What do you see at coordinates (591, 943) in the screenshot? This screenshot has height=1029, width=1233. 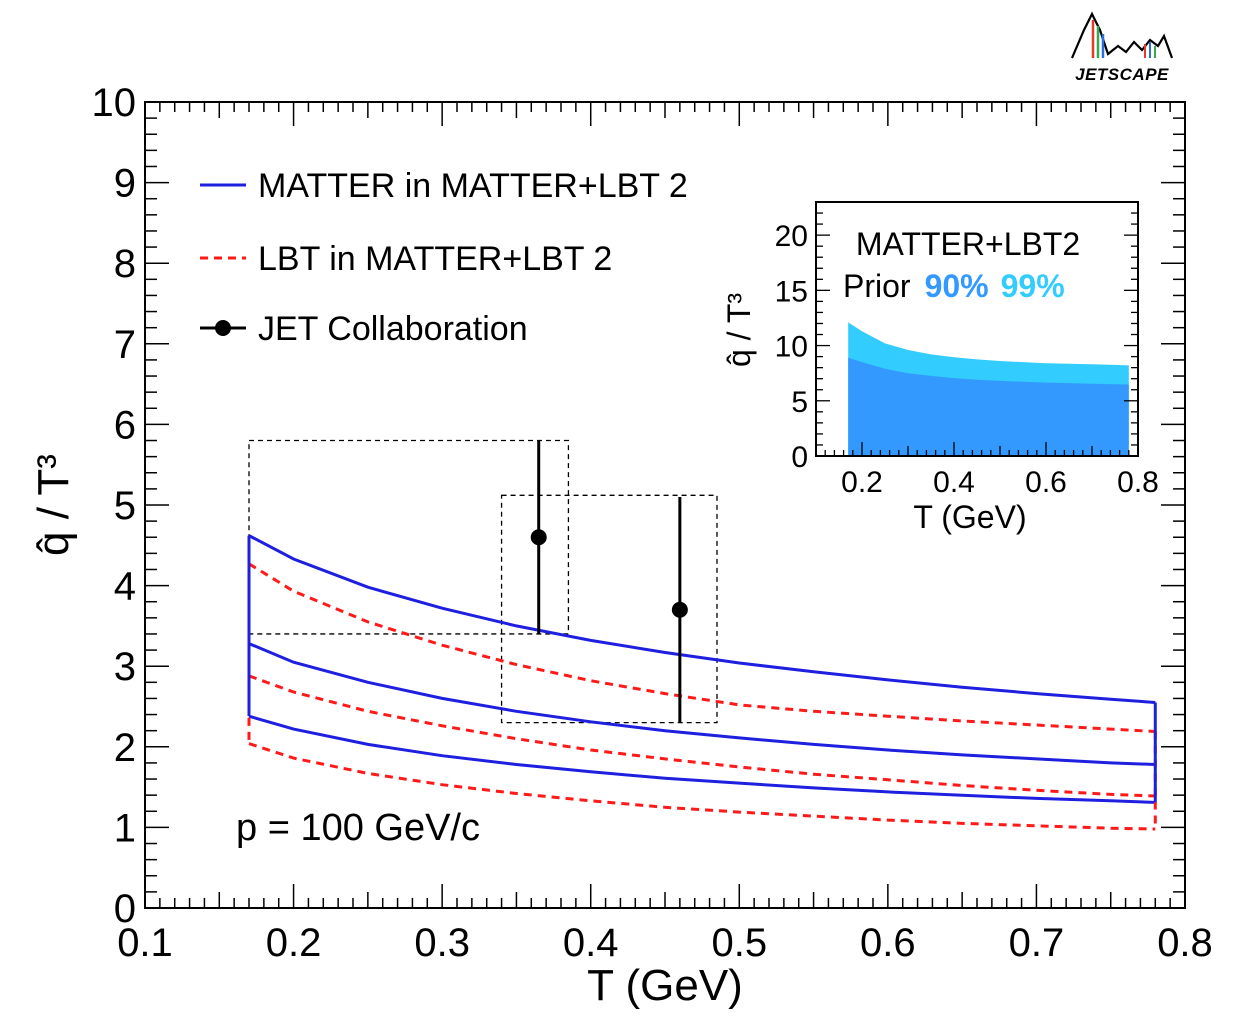 I see `x-tick-label: 0.4` at bounding box center [591, 943].